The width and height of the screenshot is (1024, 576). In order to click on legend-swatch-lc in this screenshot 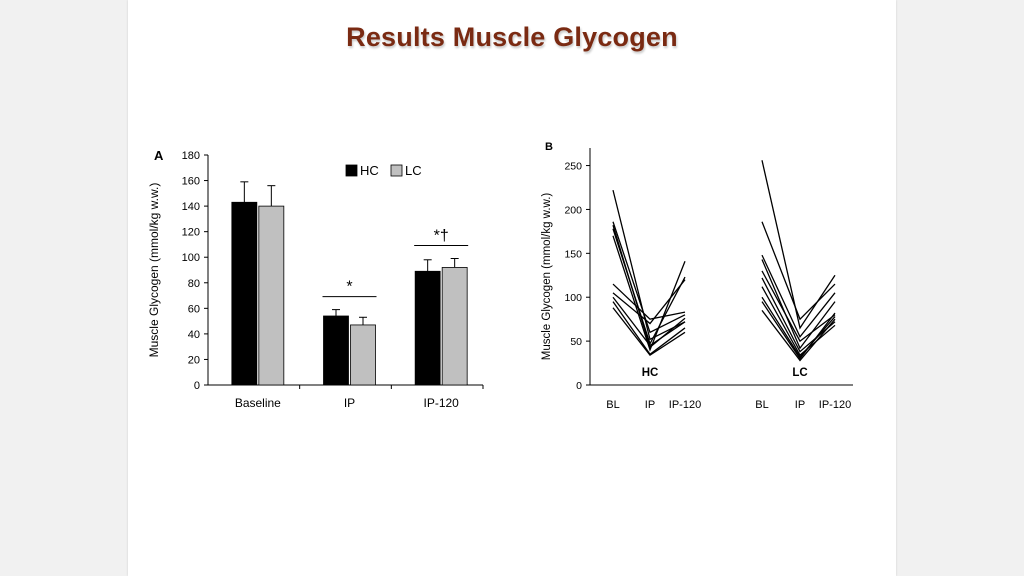, I will do `click(396, 170)`.